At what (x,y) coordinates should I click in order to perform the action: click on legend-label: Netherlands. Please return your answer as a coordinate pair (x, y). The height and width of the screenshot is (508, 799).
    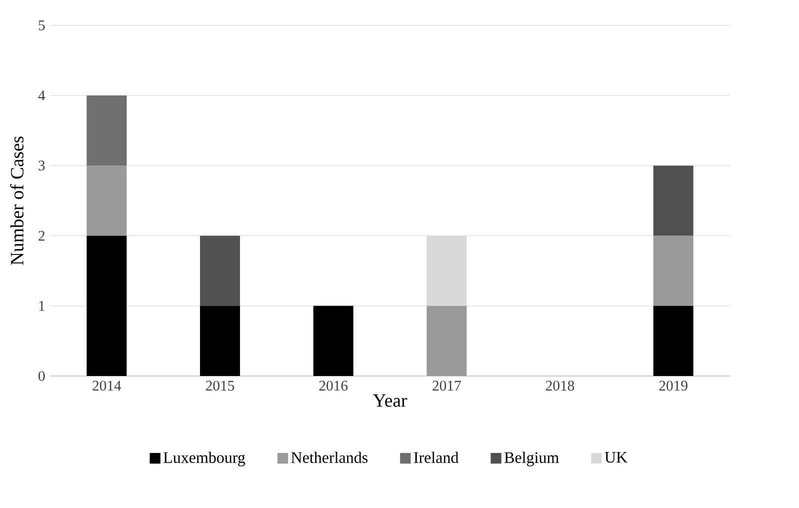
    Looking at the image, I should click on (329, 457).